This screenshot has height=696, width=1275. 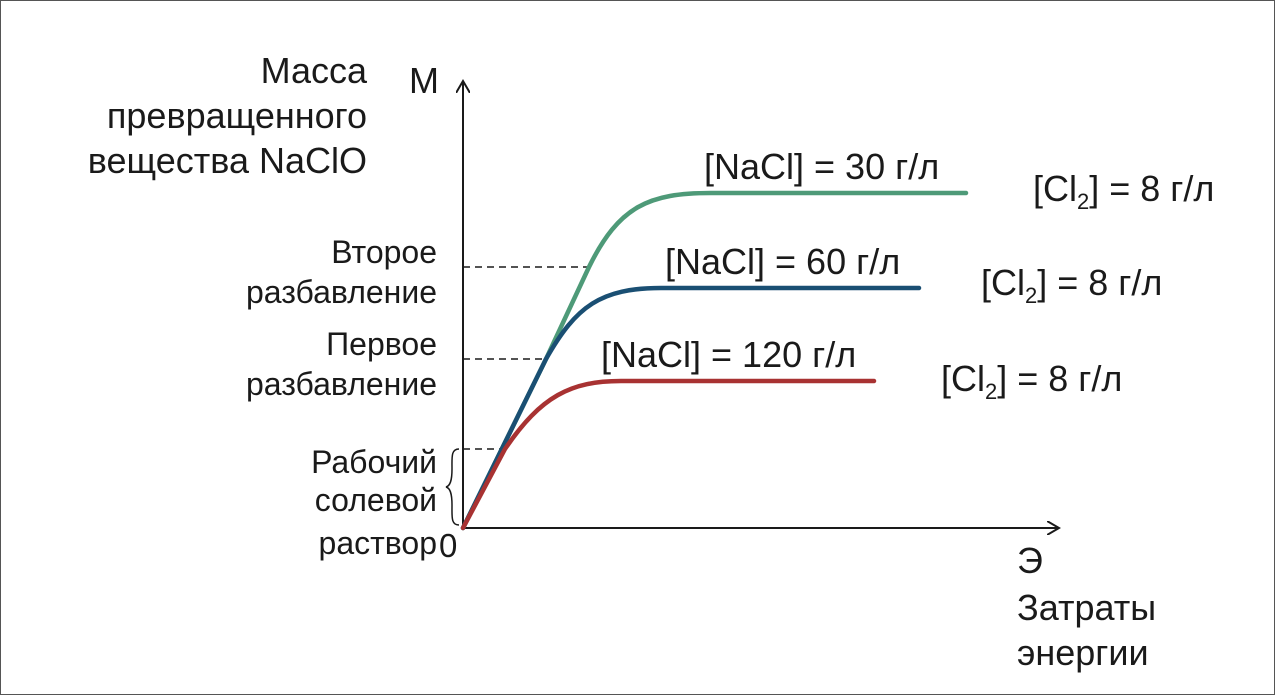 What do you see at coordinates (237, 115) in the screenshot?
I see `y-axis-title-line-2: превращенного` at bounding box center [237, 115].